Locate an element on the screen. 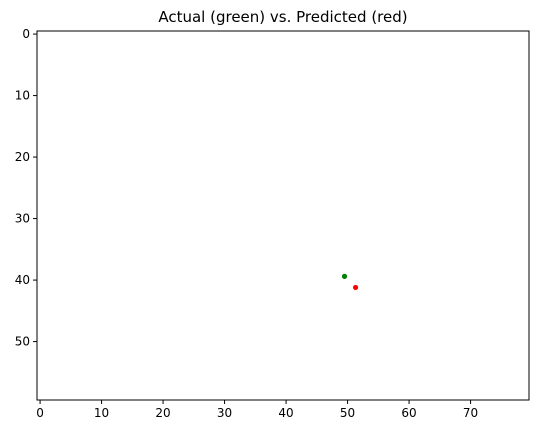 The width and height of the screenshot is (540, 435). x-tick-label: 20 is located at coordinates (162, 413).